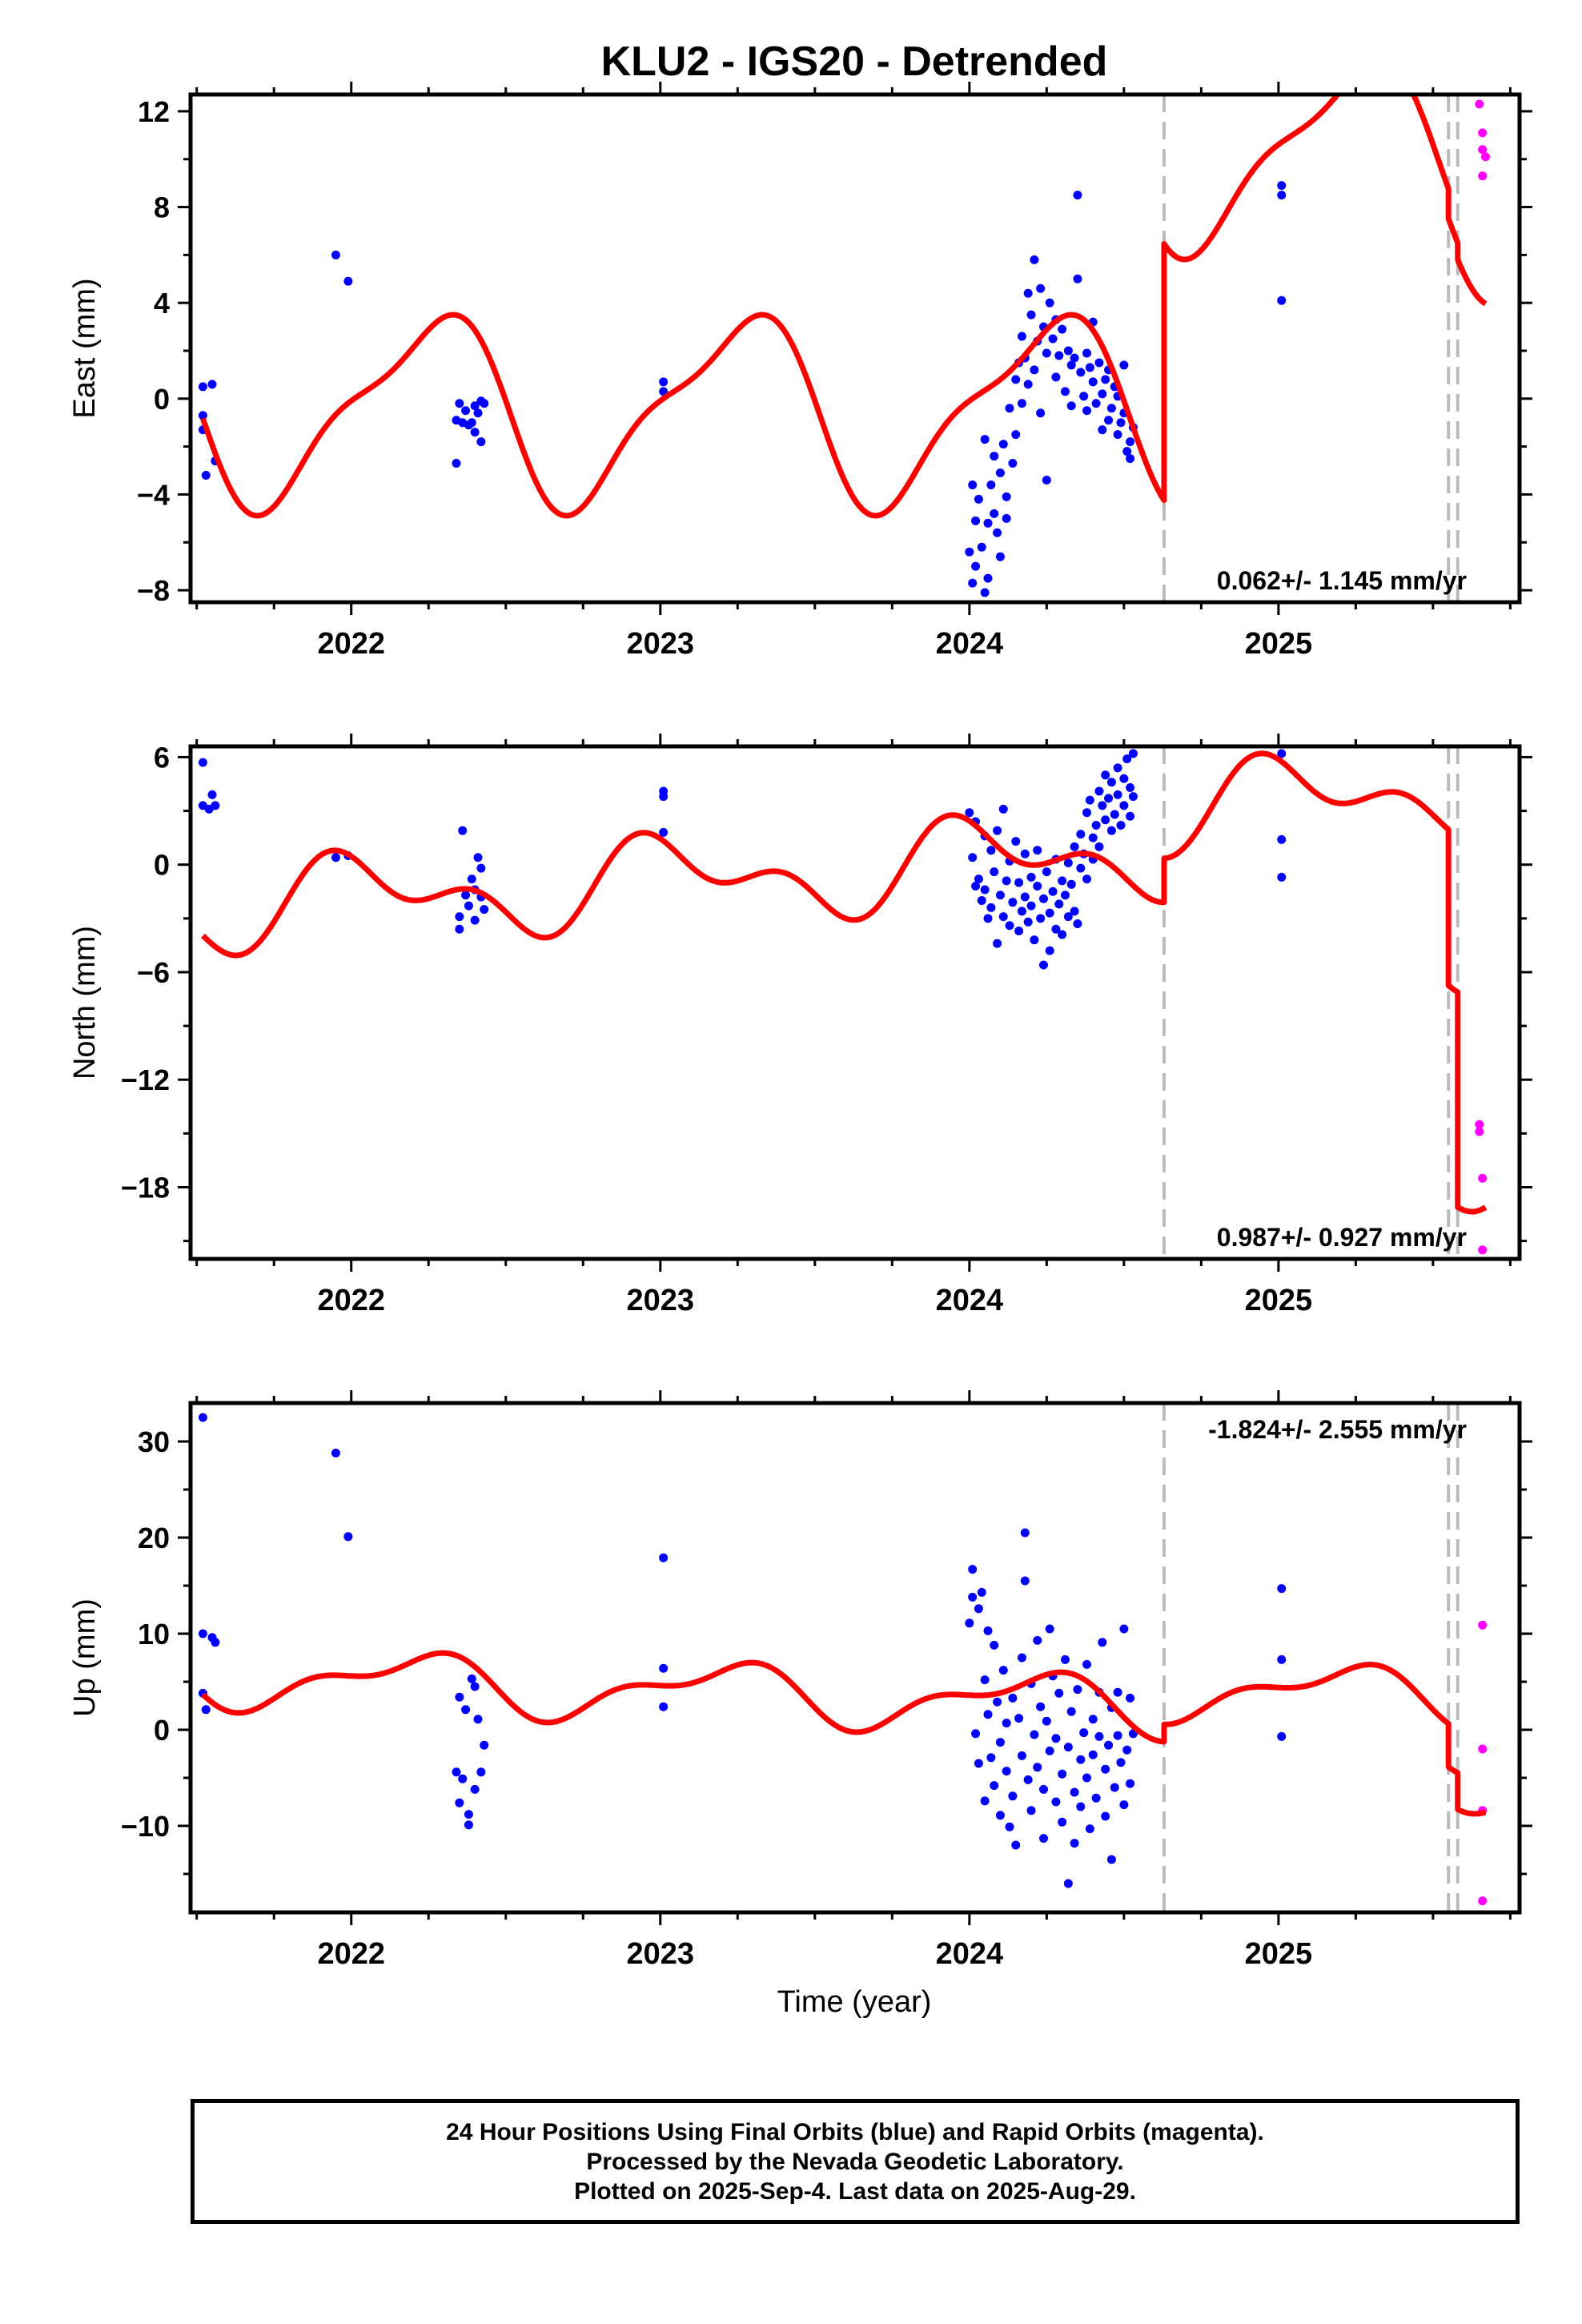 Image resolution: width=1582 pixels, height=2324 pixels. Describe the element at coordinates (1279, 644) in the screenshot. I see `x-tick-label: 2025` at that location.